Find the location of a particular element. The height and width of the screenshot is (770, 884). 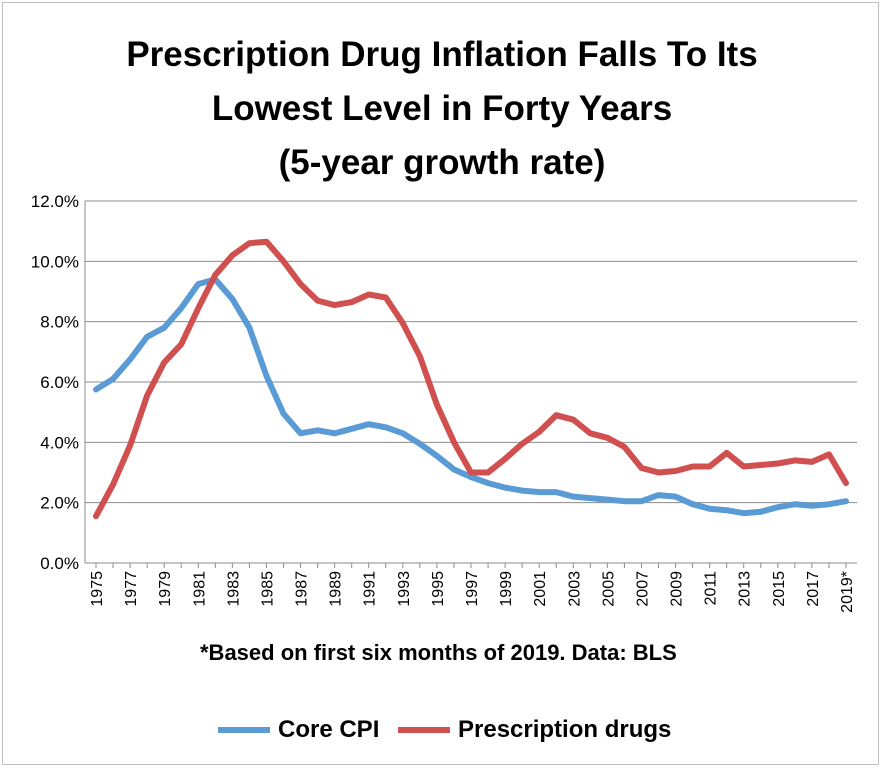

y-tick-label: 2.0% is located at coordinates (59, 503).